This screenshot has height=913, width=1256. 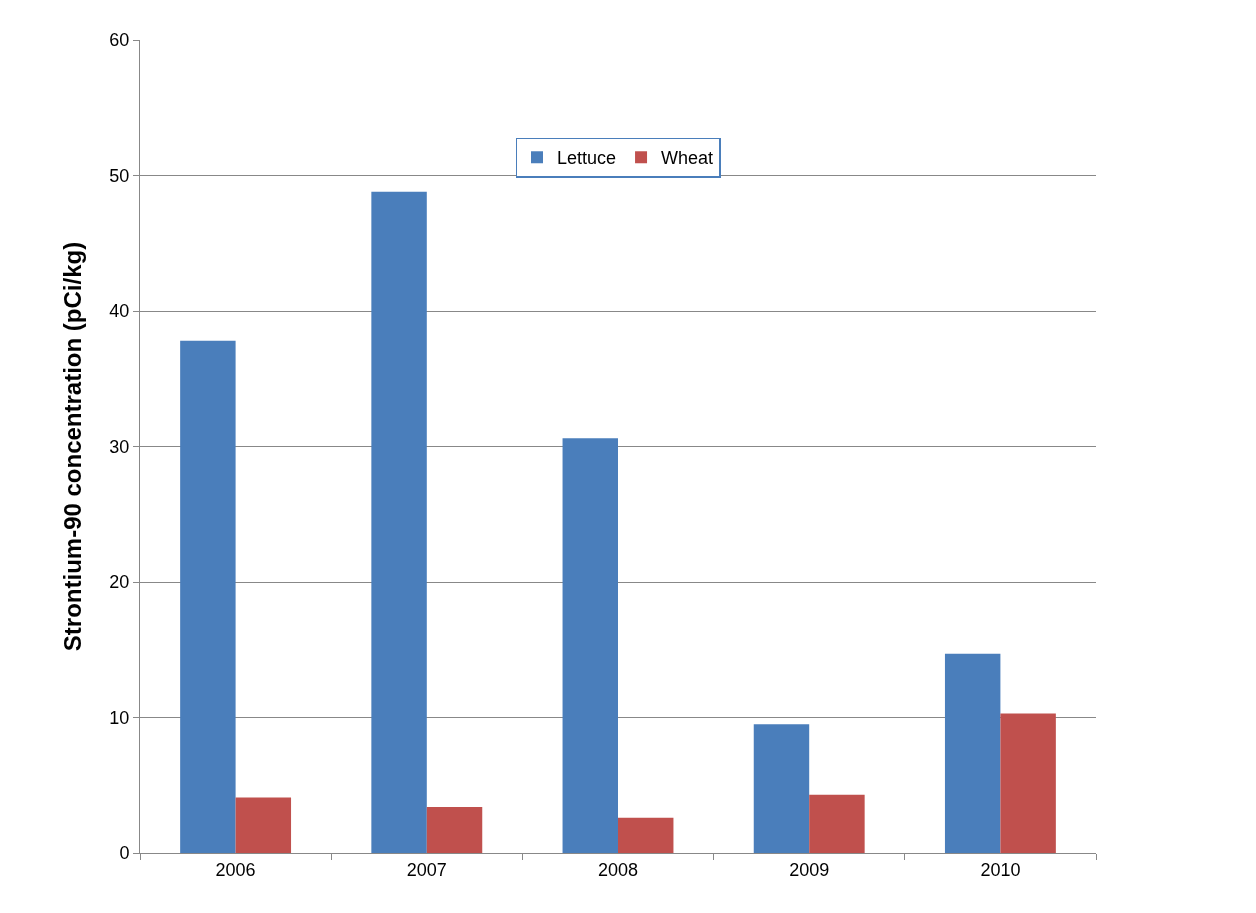 I want to click on x-tick-label: 2010, so click(x=1000, y=869).